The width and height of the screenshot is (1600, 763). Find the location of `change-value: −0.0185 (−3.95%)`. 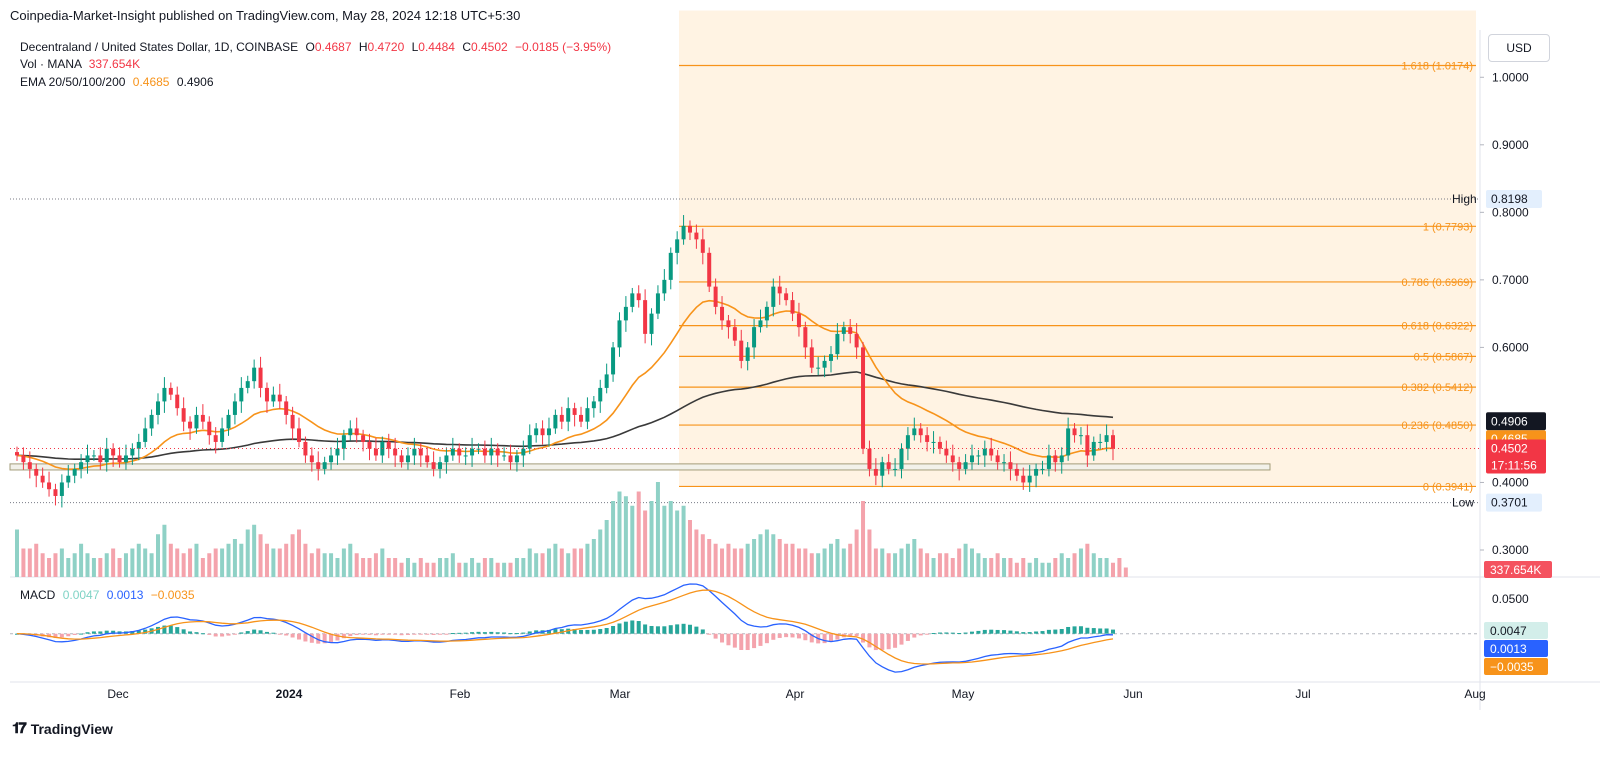

change-value: −0.0185 (−3.95%) is located at coordinates (563, 47).